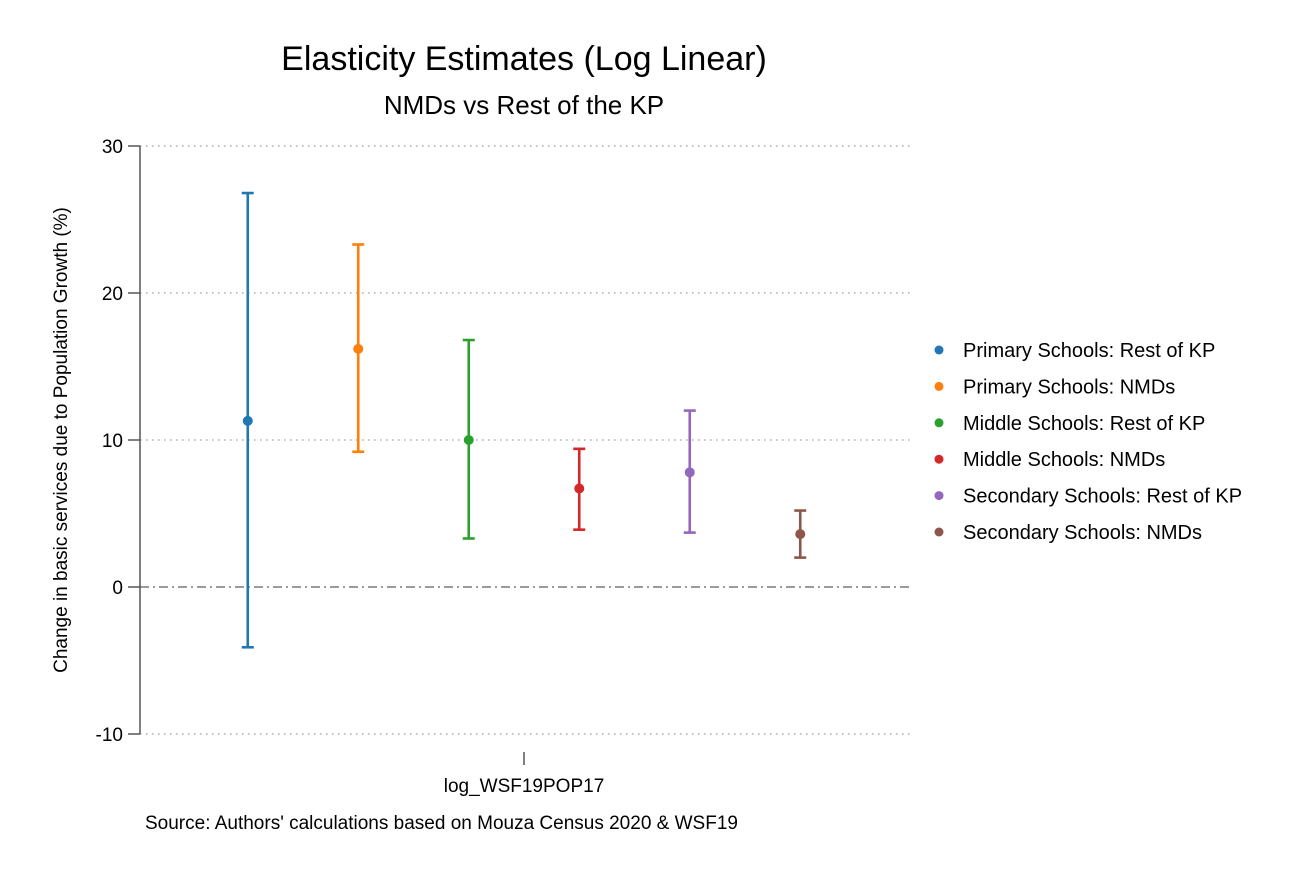 The width and height of the screenshot is (1305, 870). I want to click on legend-label: Secondary Schools: Rest of KP, so click(1102, 497).